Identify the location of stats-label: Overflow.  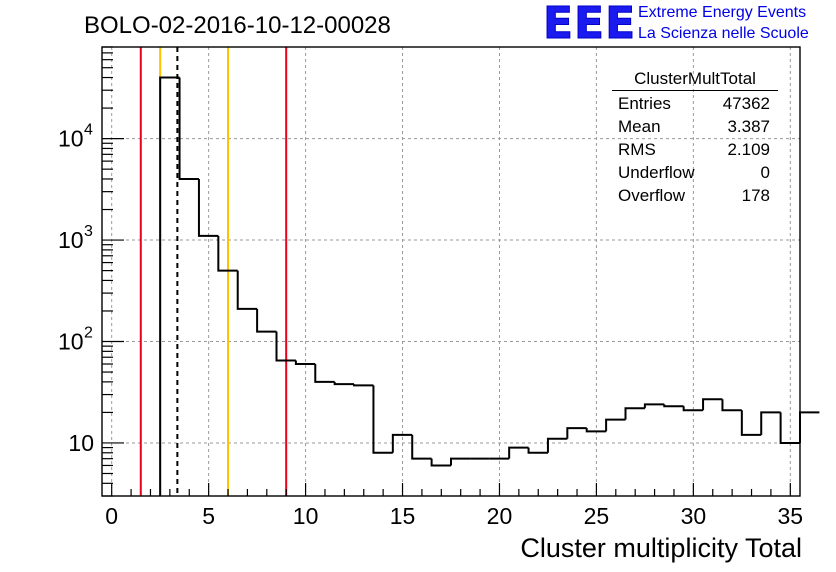
(652, 195).